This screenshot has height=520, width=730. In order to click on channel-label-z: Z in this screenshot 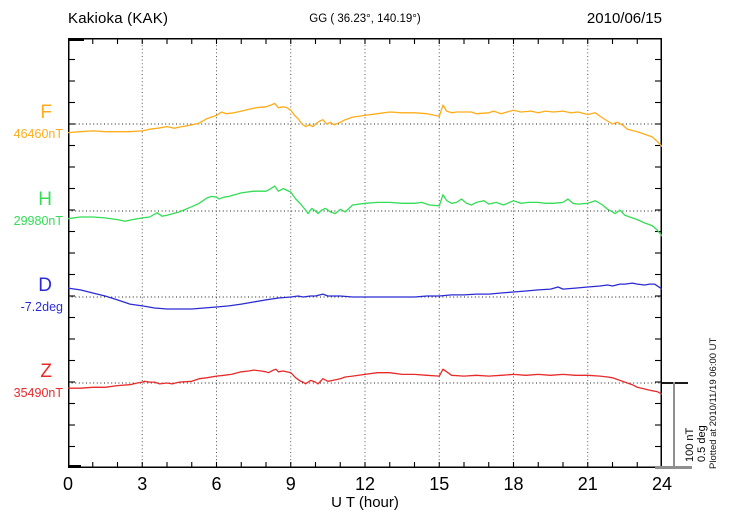, I will do `click(46, 371)`.